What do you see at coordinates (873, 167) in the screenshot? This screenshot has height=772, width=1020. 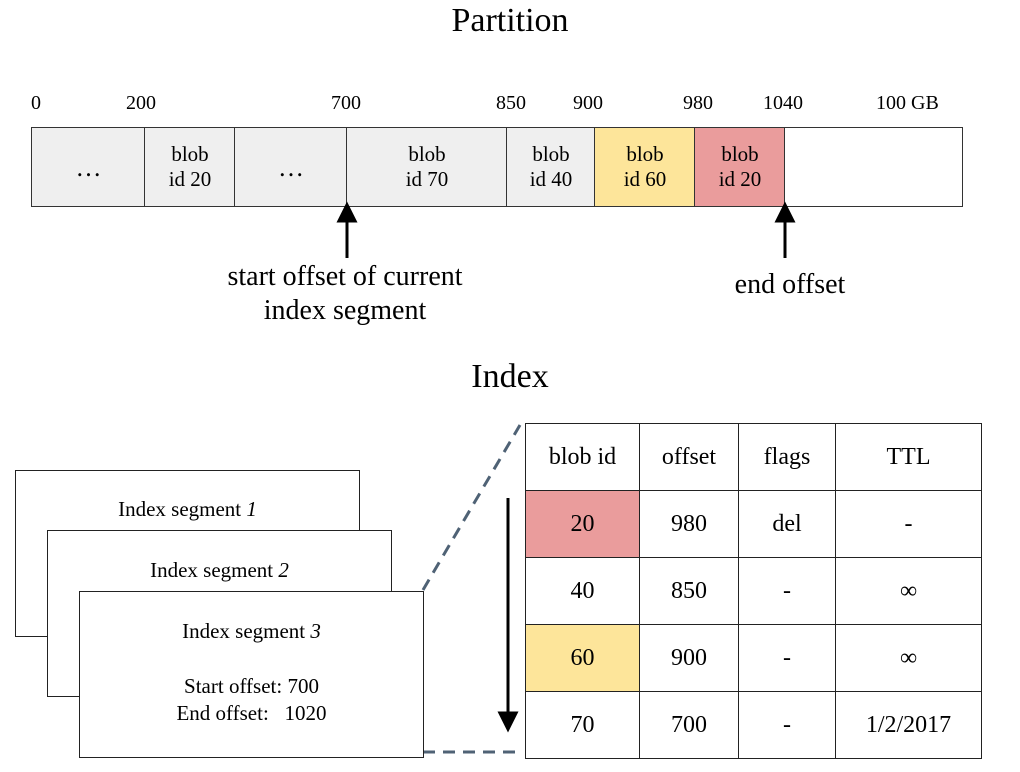 I see `partition-cell-free-space` at bounding box center [873, 167].